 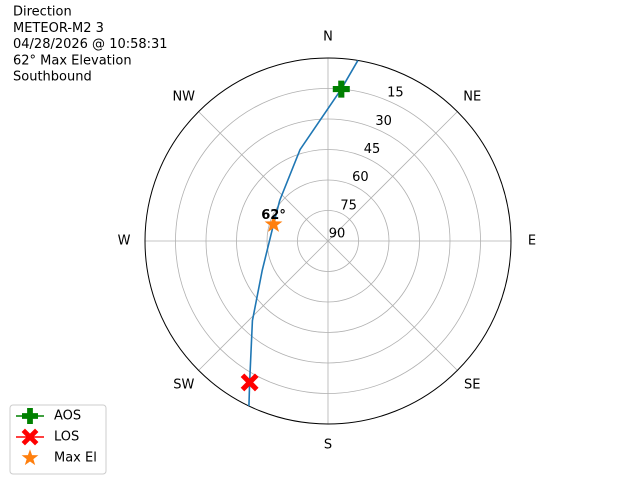 What do you see at coordinates (42, 12) in the screenshot?
I see `title-line: Direction` at bounding box center [42, 12].